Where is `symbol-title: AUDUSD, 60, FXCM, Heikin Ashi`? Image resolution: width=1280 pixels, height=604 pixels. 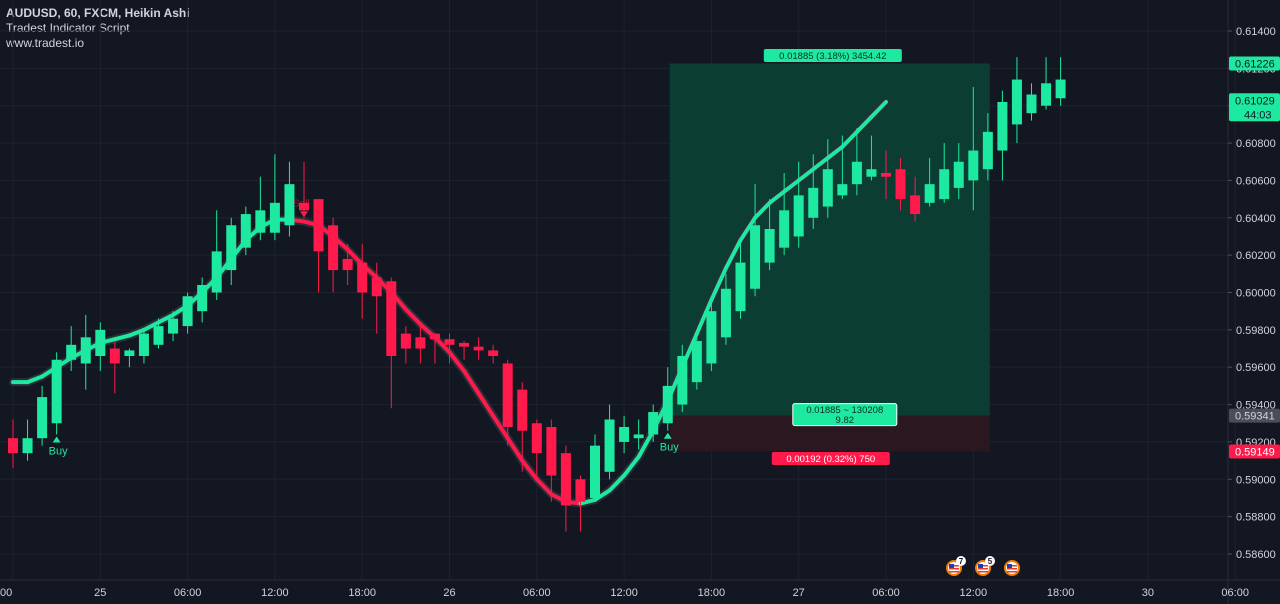
symbol-title: AUDUSD, 60, FXCM, Heikin Ashi is located at coordinates (98, 13).